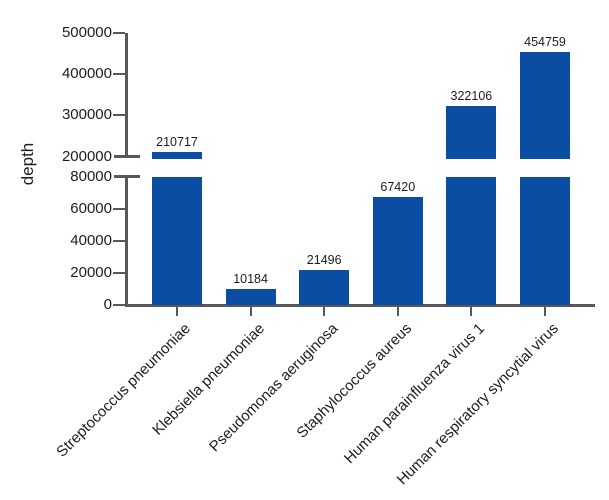 Image resolution: width=609 pixels, height=500 pixels. Describe the element at coordinates (126, 156) in the screenshot. I see `axis-break-cap-upper` at that location.